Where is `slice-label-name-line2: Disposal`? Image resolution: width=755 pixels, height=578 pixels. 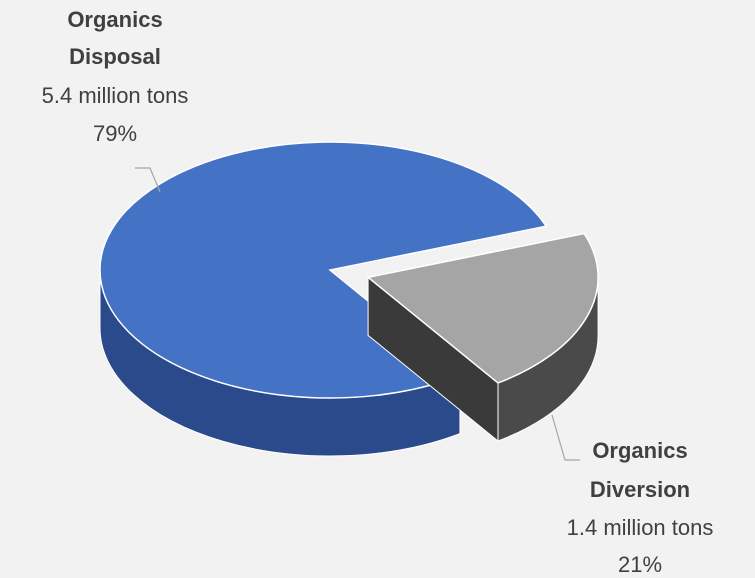 slice-label-name-line2: Disposal is located at coordinates (115, 56).